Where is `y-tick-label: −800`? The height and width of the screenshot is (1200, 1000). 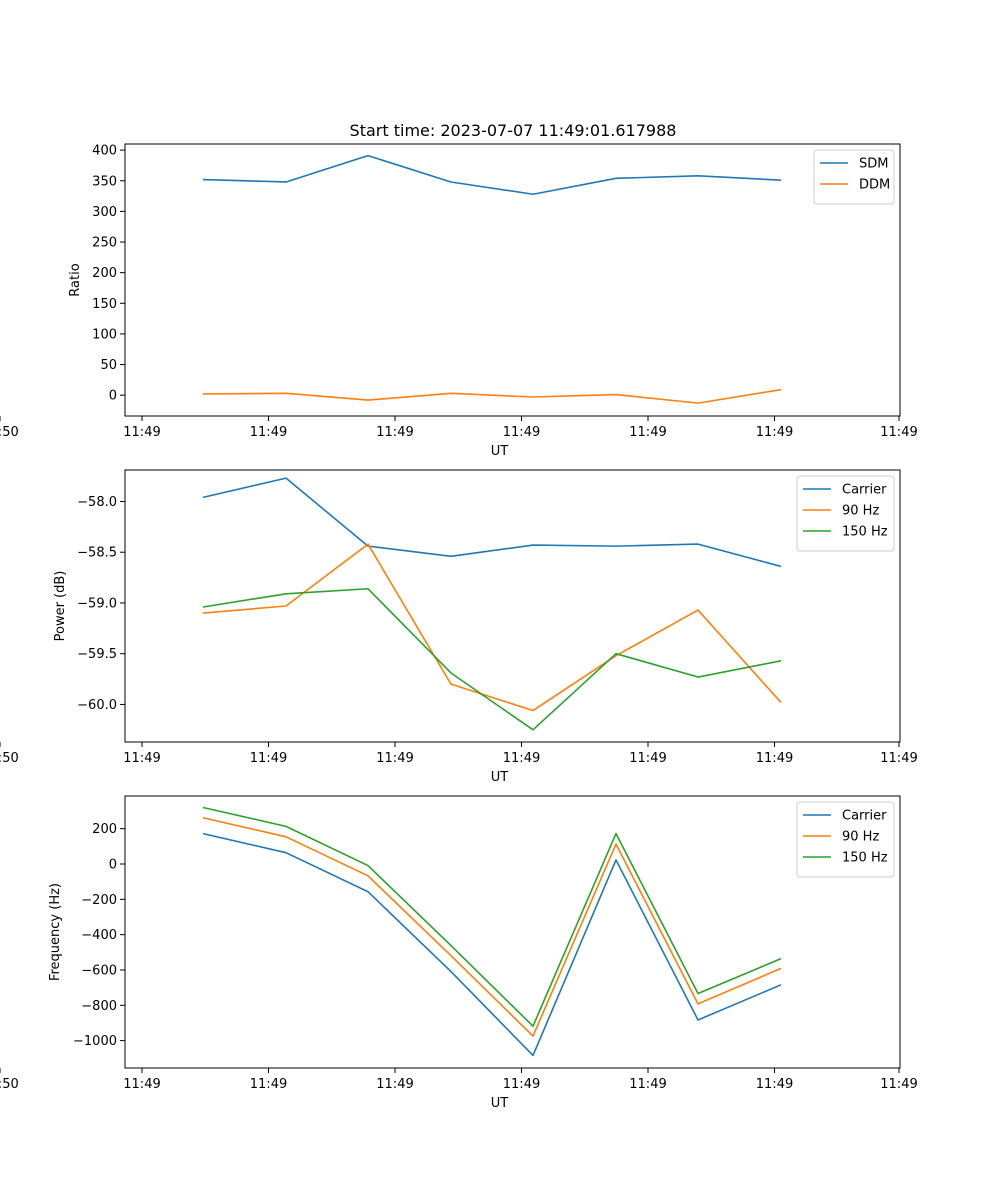
y-tick-label: −800 is located at coordinates (99, 1006).